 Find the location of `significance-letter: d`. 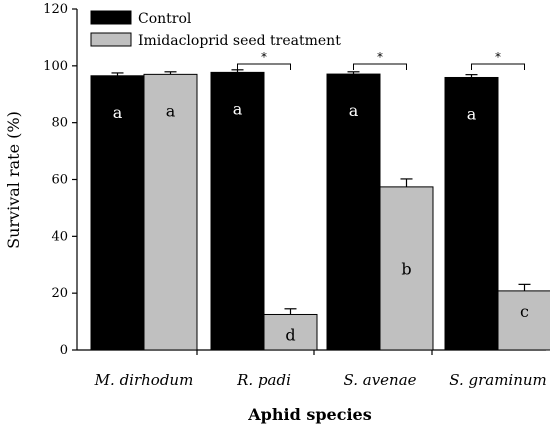

significance-letter: d is located at coordinates (290, 334).